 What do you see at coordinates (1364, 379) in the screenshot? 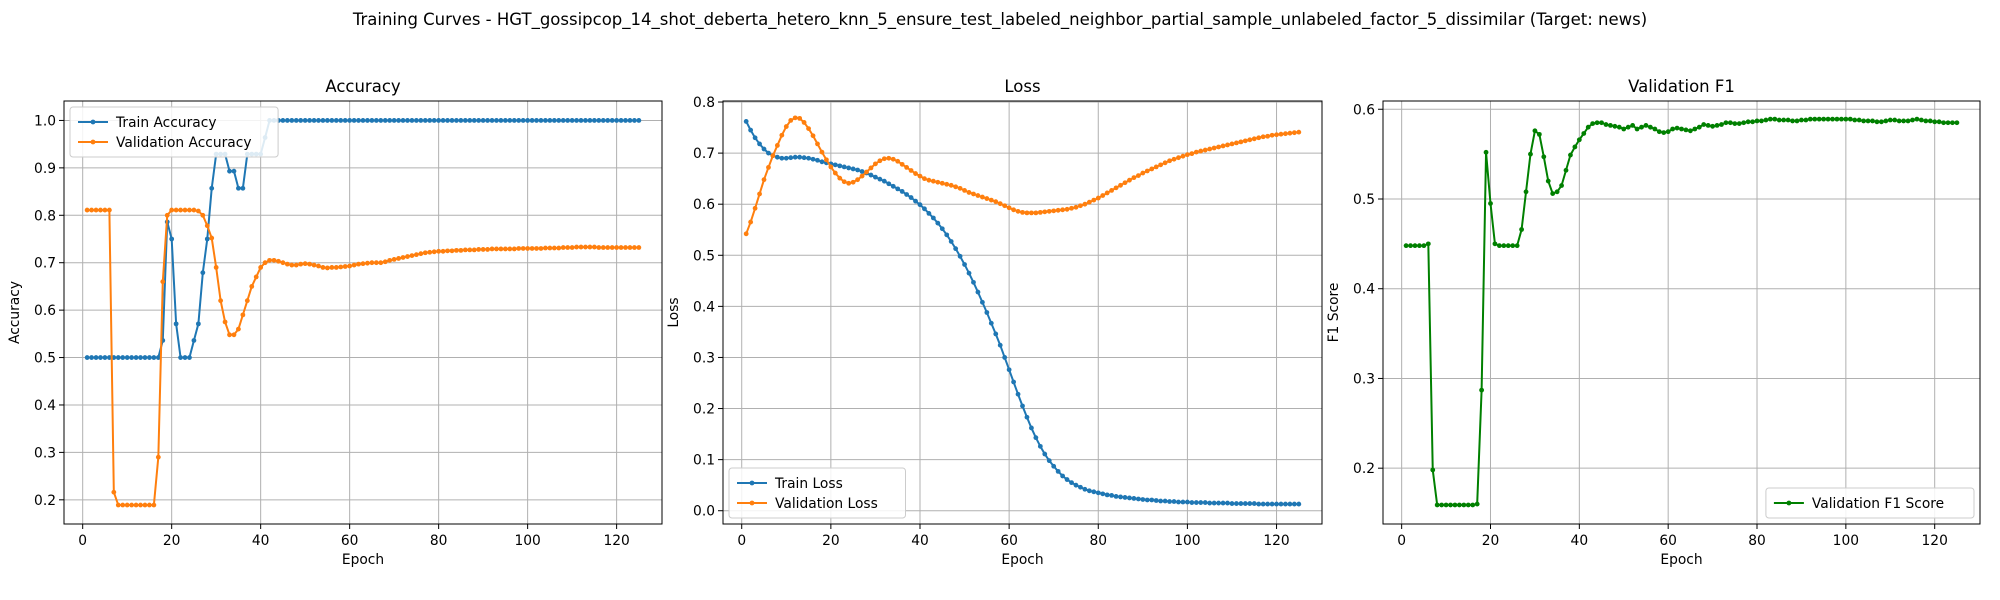
I see `f1-ytick-label: 0.3` at bounding box center [1364, 379].